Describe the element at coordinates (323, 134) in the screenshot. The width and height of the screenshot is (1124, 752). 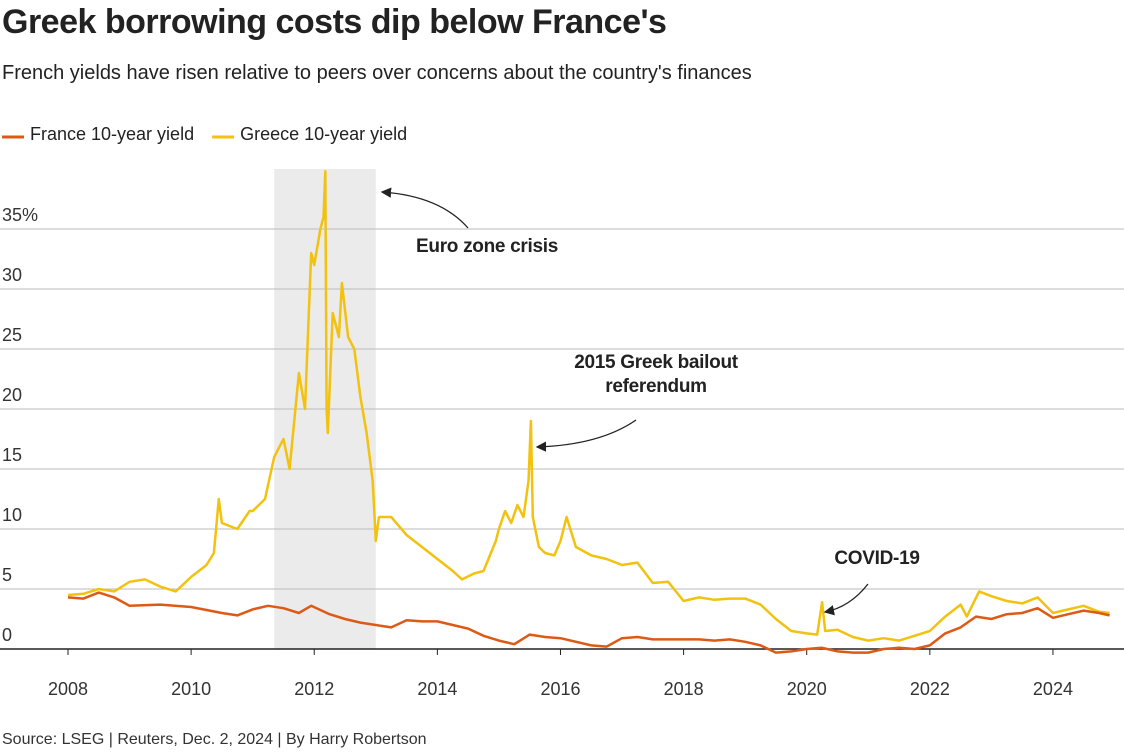
I see `legend-label: Greece 10-year yield` at that location.